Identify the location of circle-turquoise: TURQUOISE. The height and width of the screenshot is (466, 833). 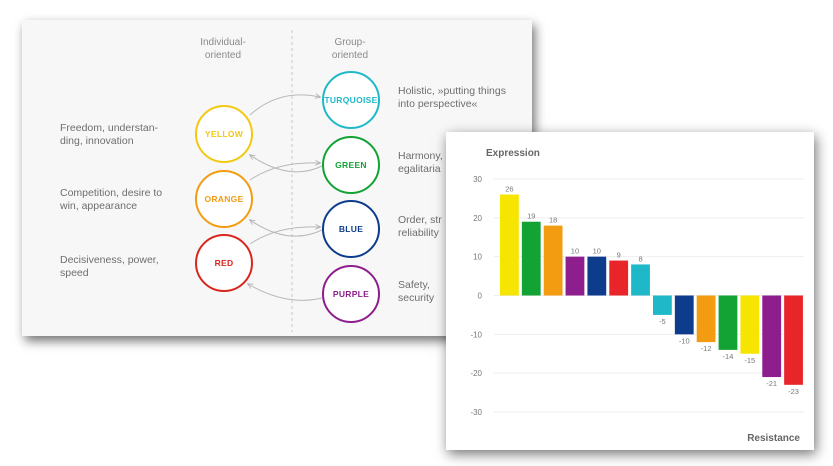
(351, 100).